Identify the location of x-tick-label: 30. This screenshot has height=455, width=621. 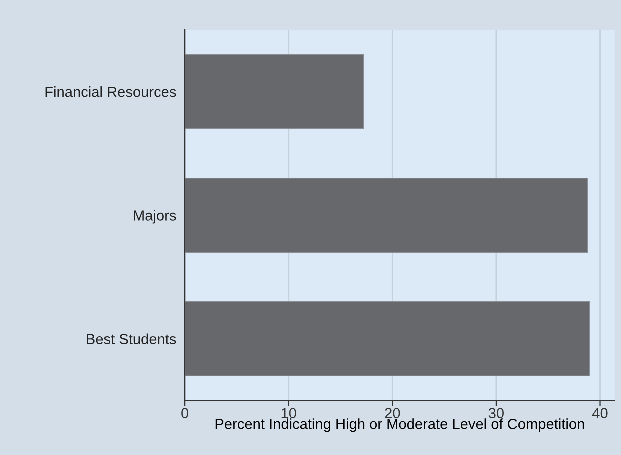
(496, 413).